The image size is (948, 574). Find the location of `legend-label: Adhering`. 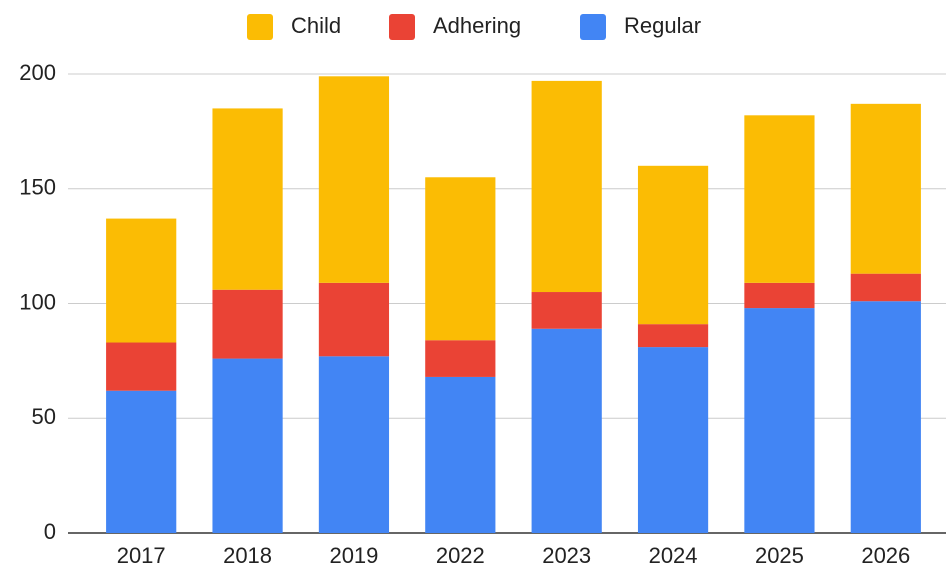

legend-label: Adhering is located at coordinates (477, 25).